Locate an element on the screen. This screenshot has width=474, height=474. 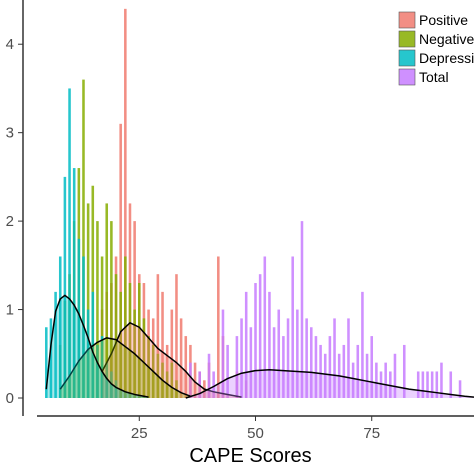
legend-swatch-total is located at coordinates (407, 77).